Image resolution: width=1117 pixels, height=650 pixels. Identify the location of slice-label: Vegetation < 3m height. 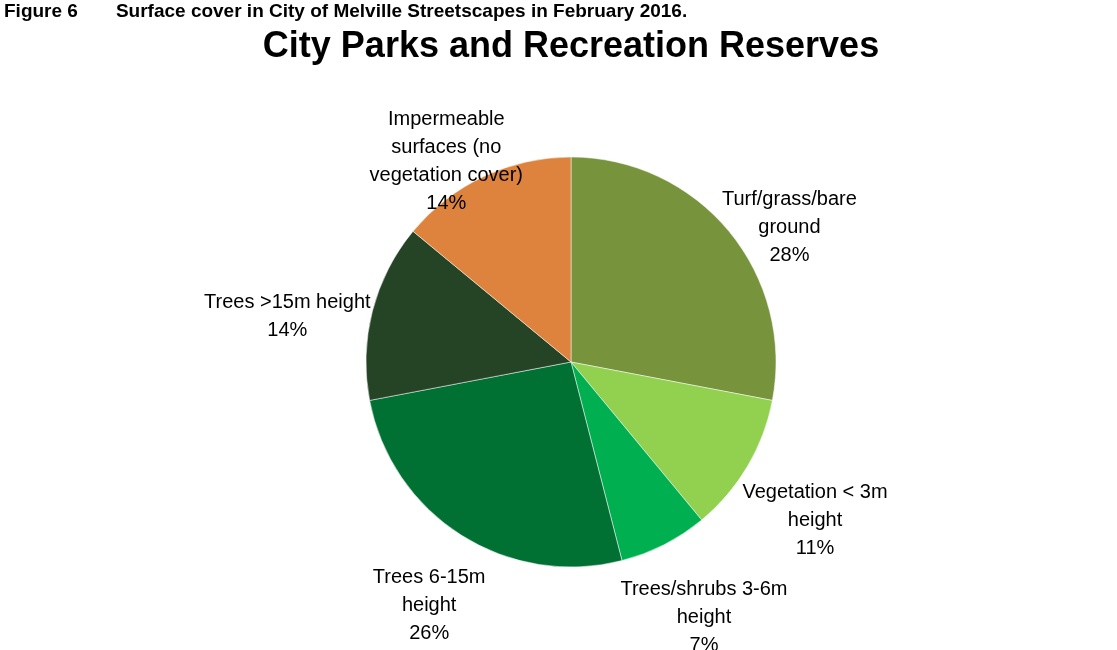
(815, 504).